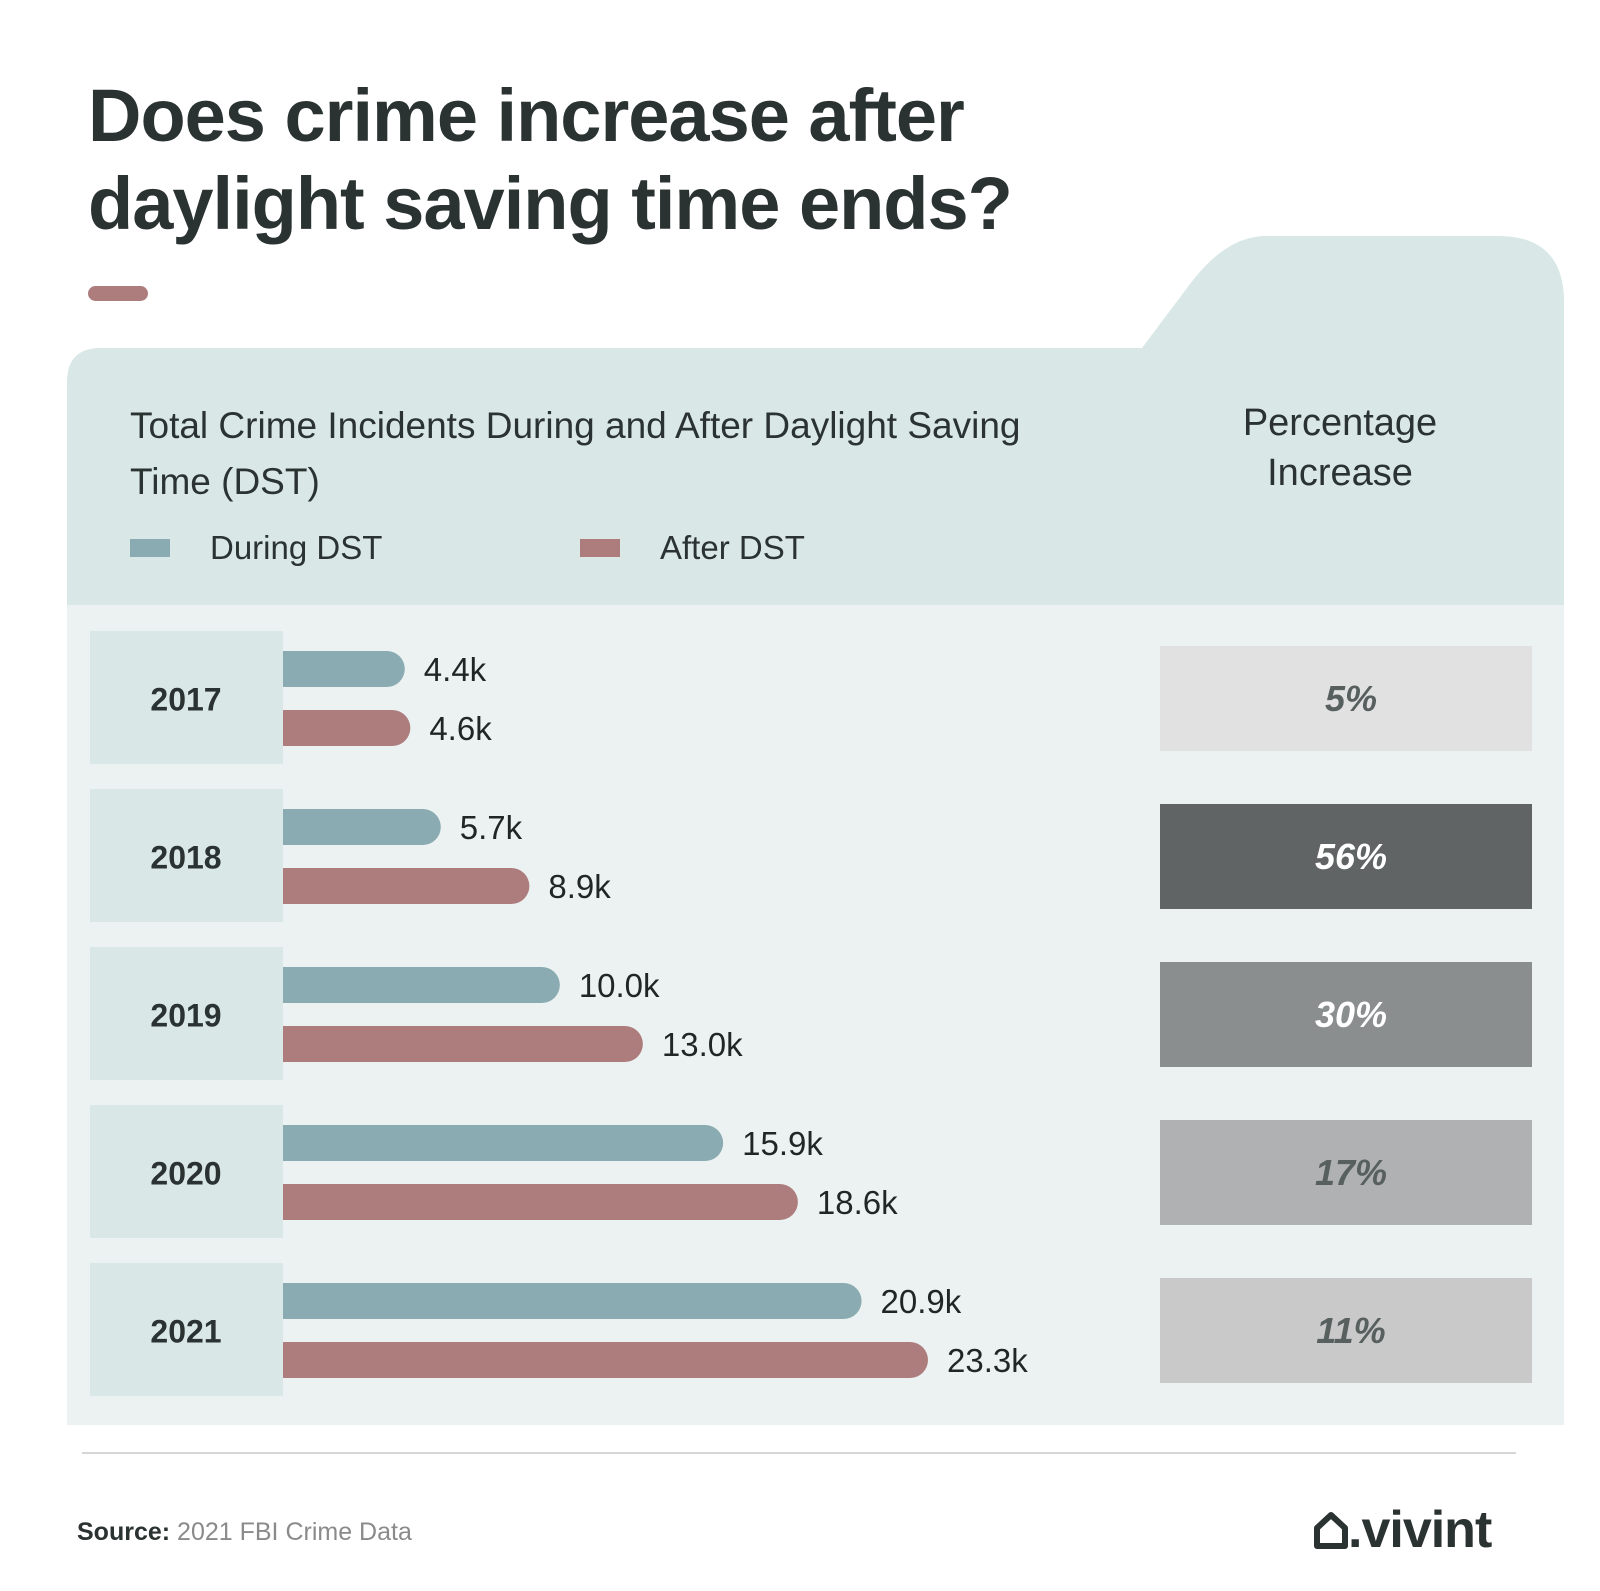  I want to click on year-label: 2019, so click(185, 1016).